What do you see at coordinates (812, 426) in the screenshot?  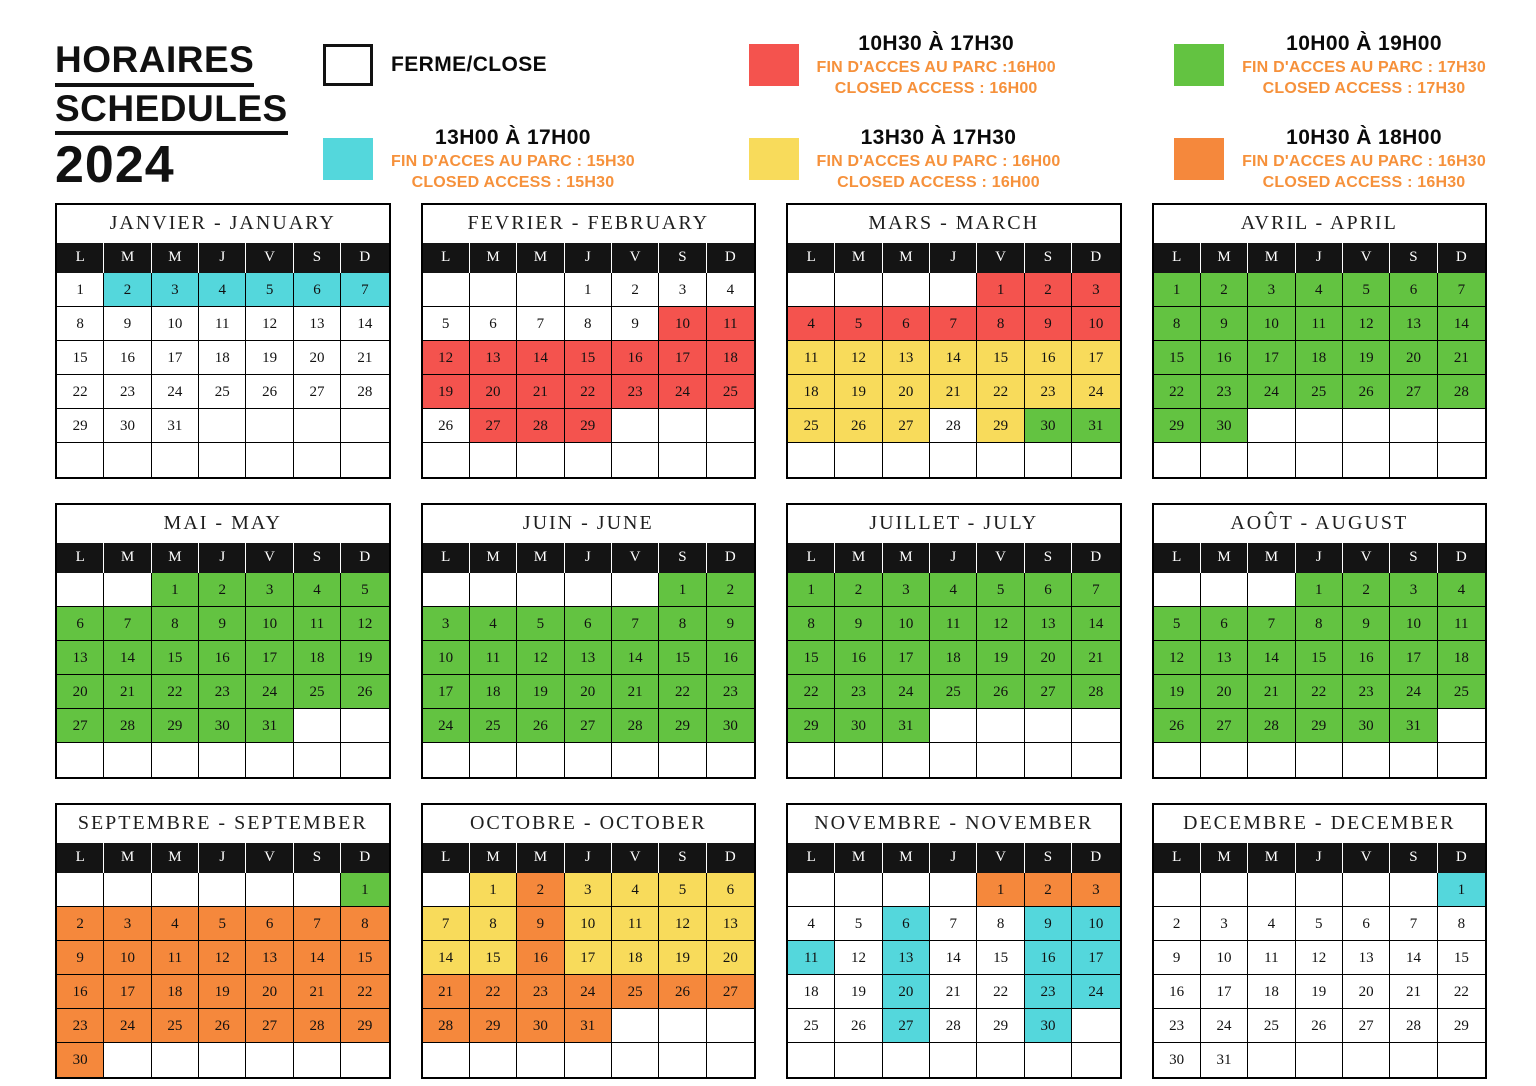 I see `day-cell: 25` at bounding box center [812, 426].